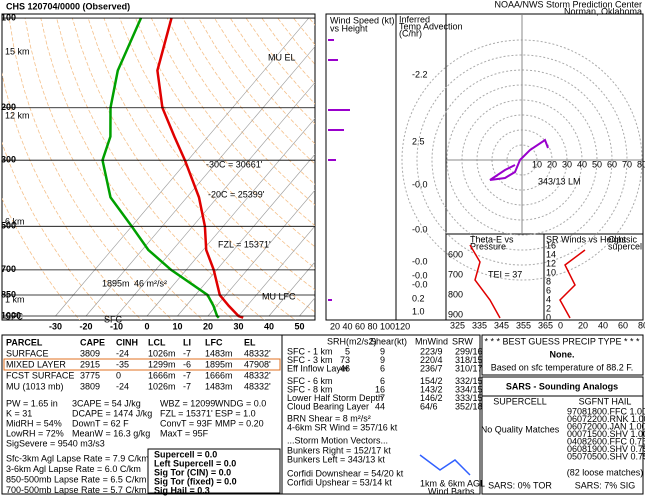 The height and width of the screenshot is (496, 645). Describe the element at coordinates (142, 364) in the screenshot. I see `highlight` at that location.